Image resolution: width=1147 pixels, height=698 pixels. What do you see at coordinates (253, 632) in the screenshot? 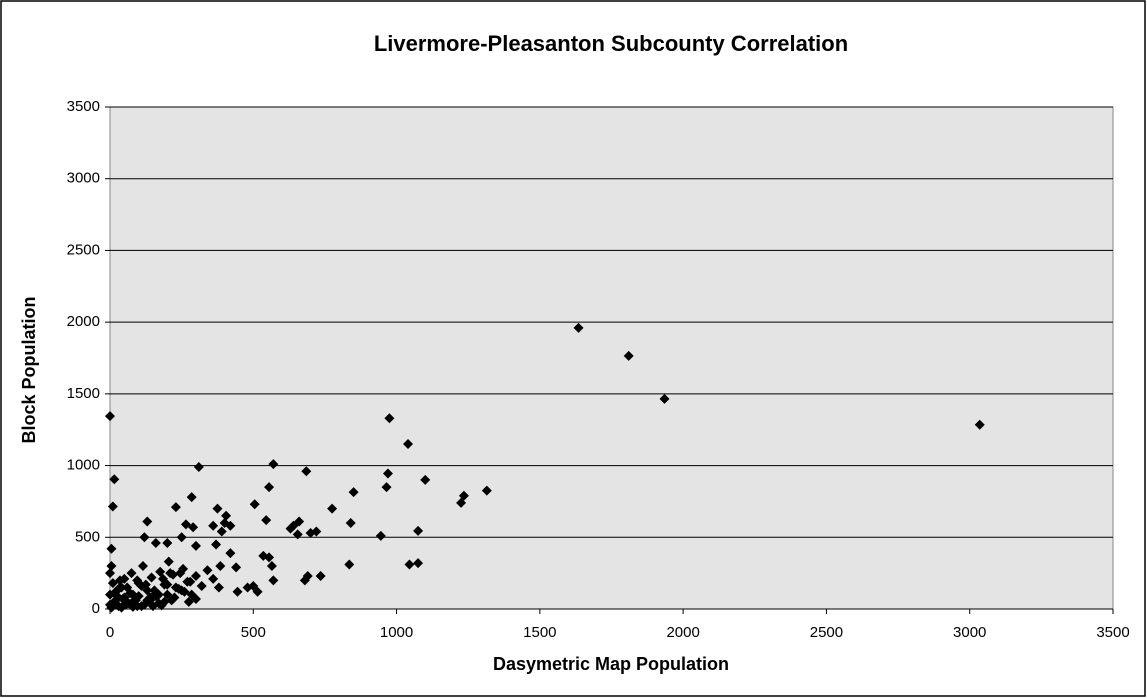
I see `x-tick-label: 500` at bounding box center [253, 632].